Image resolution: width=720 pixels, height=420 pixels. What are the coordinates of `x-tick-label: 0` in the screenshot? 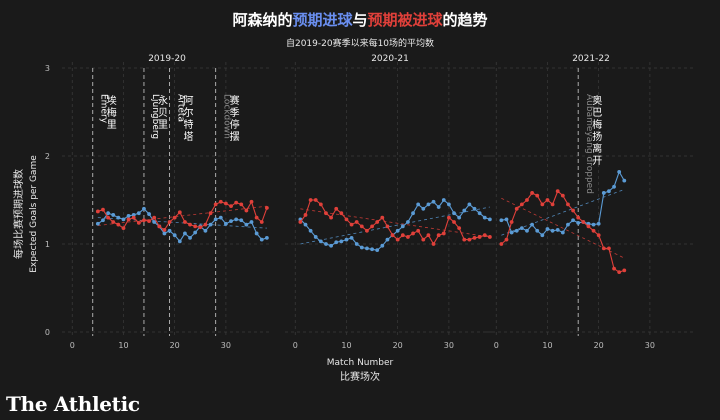 It's located at (496, 345).